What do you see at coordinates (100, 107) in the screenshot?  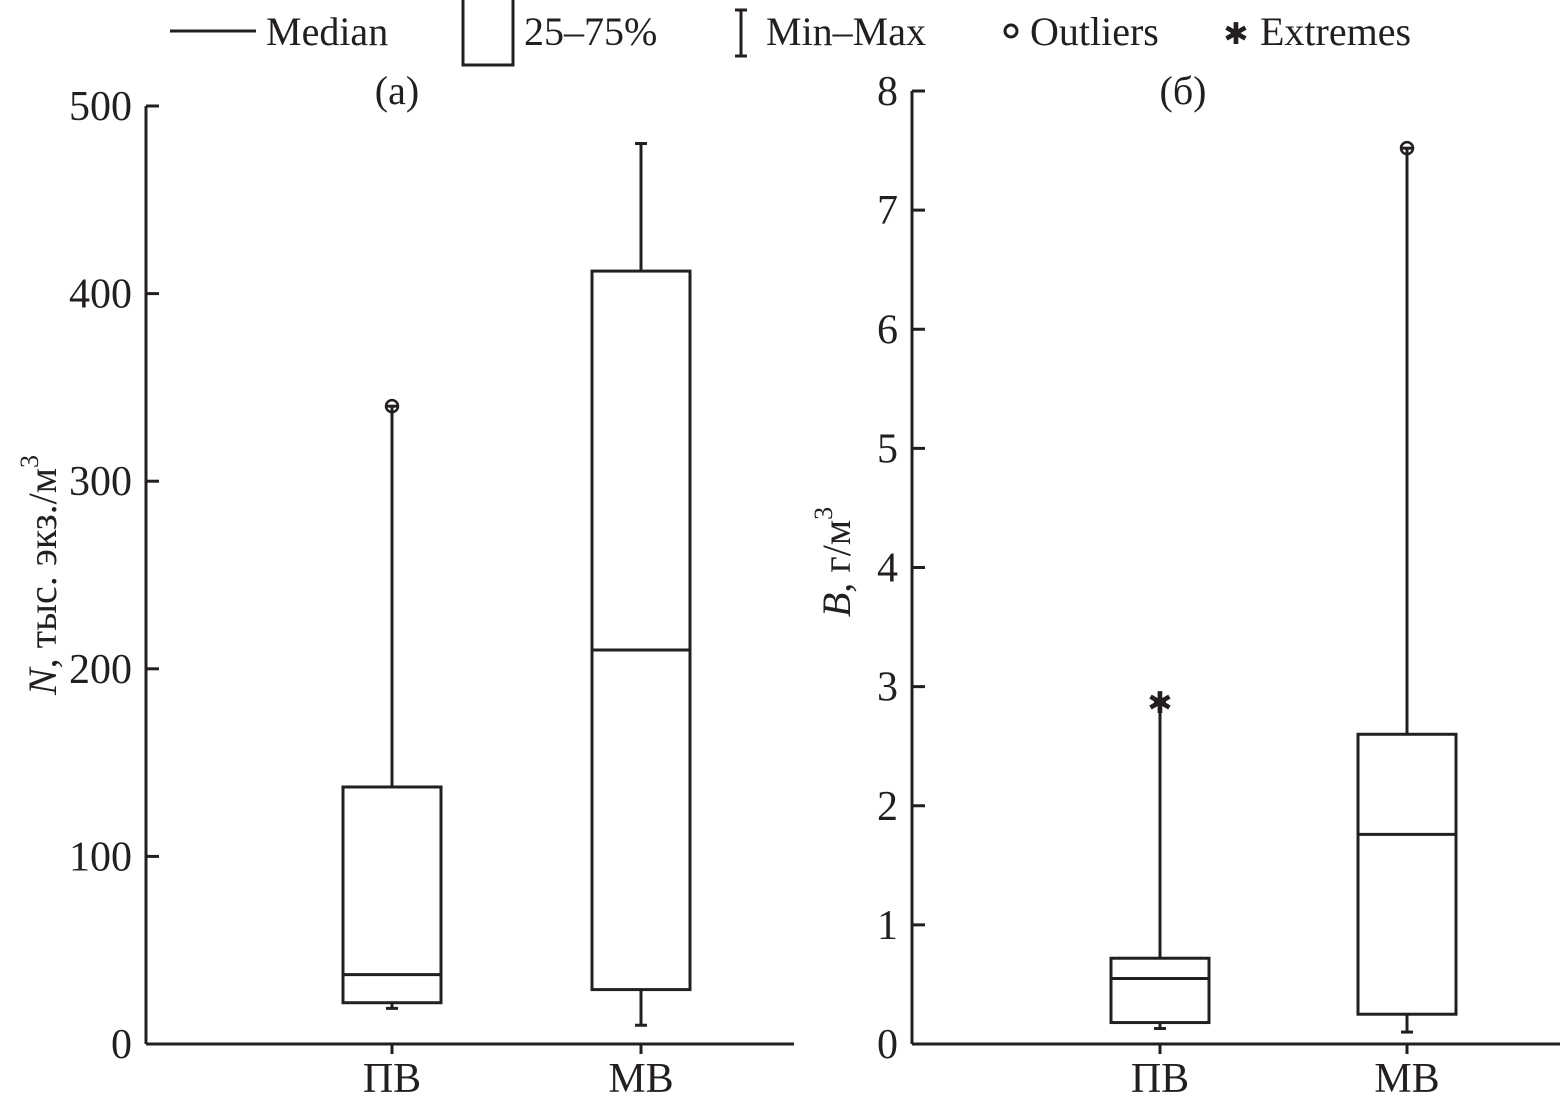 I see `y-tick-label: 500` at bounding box center [100, 107].